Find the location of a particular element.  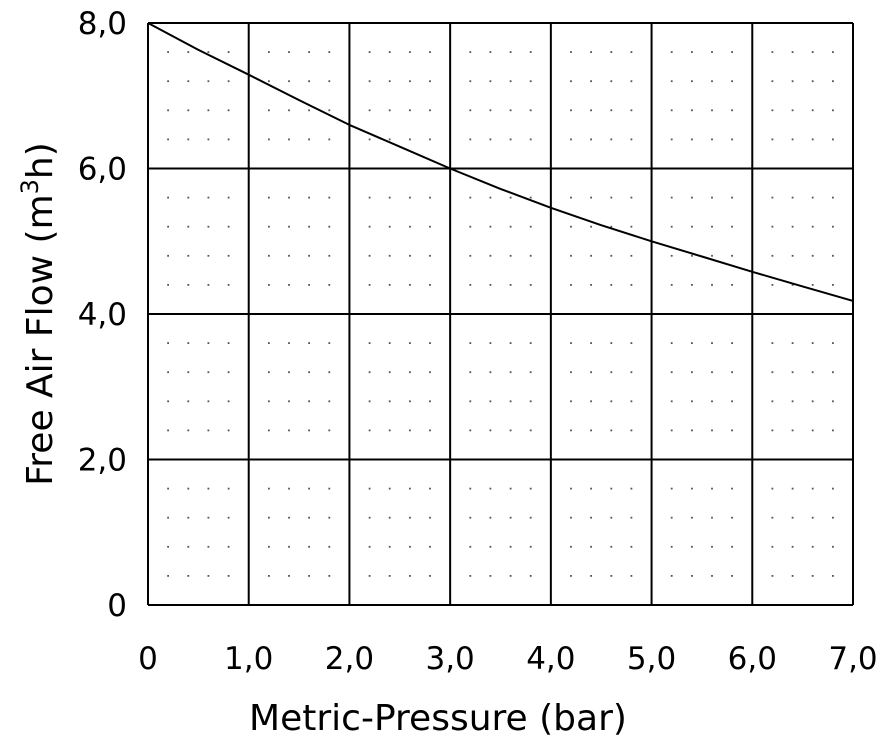

x-tick-label: 7,0 is located at coordinates (852, 659).